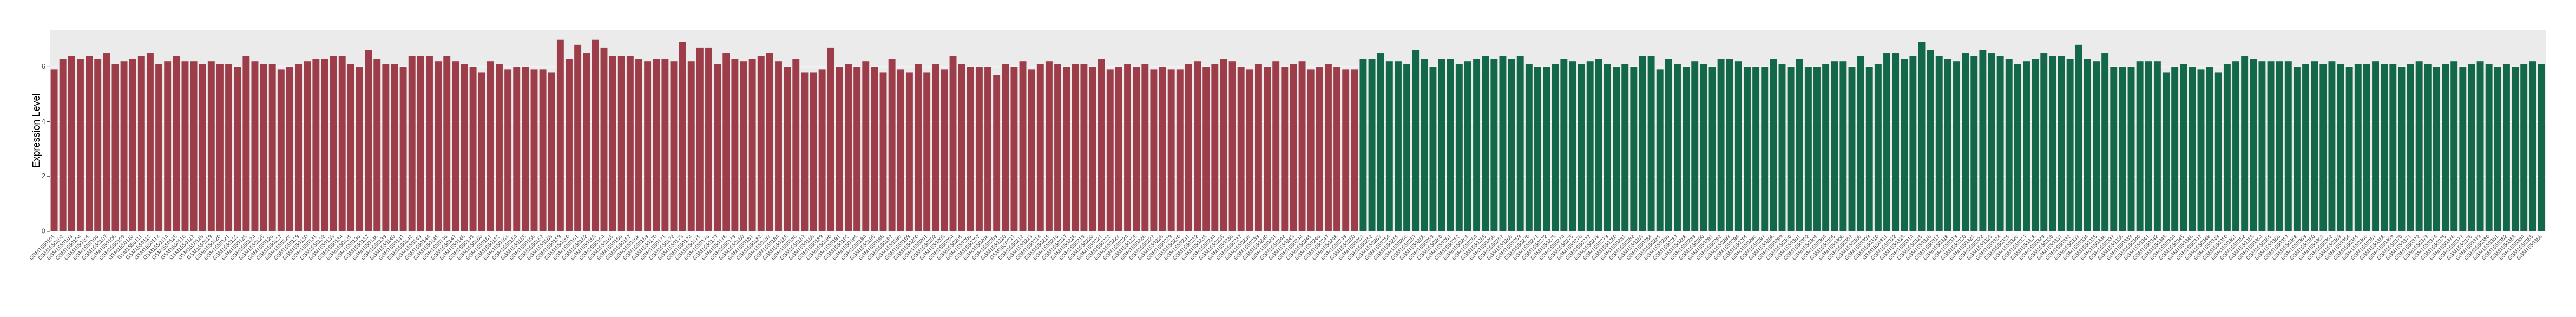 This screenshot has height=317, width=2576. What do you see at coordinates (43, 121) in the screenshot?
I see `y-tick-label: 4` at bounding box center [43, 121].